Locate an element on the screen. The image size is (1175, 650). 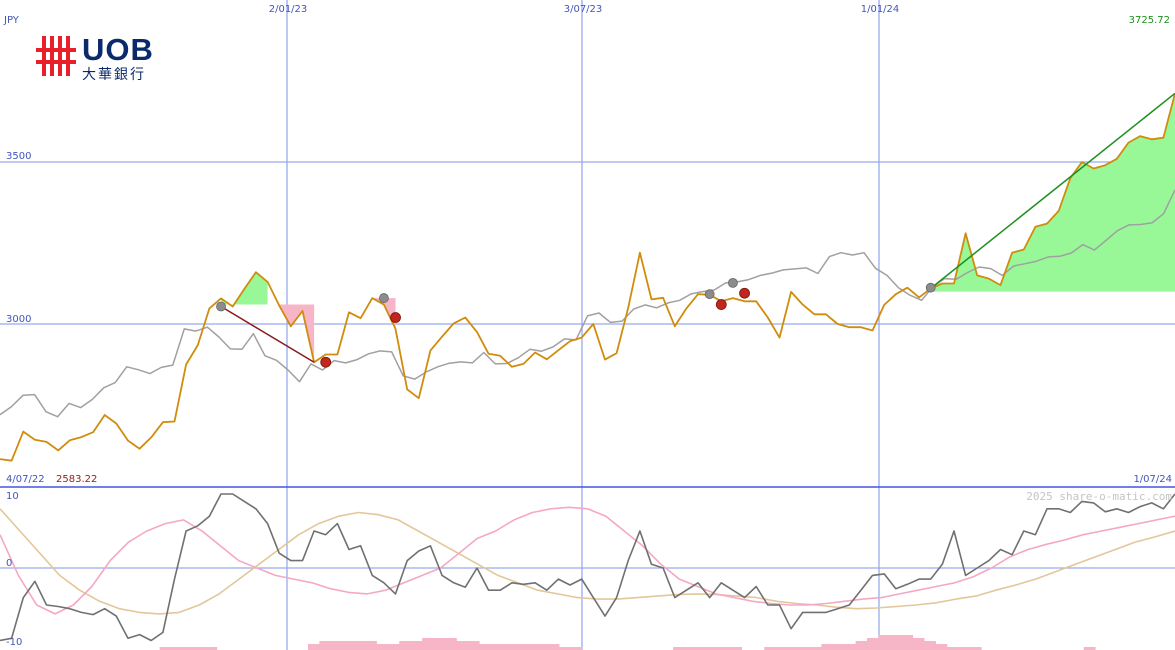
downtrend-line is located at coordinates (267, 334).